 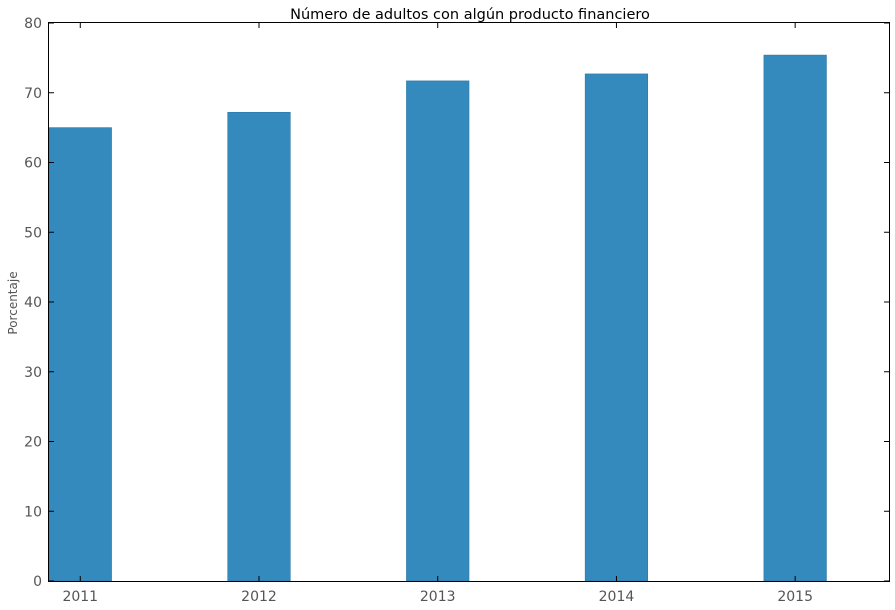 What do you see at coordinates (616, 327) in the screenshot?
I see `bar-2014` at bounding box center [616, 327].